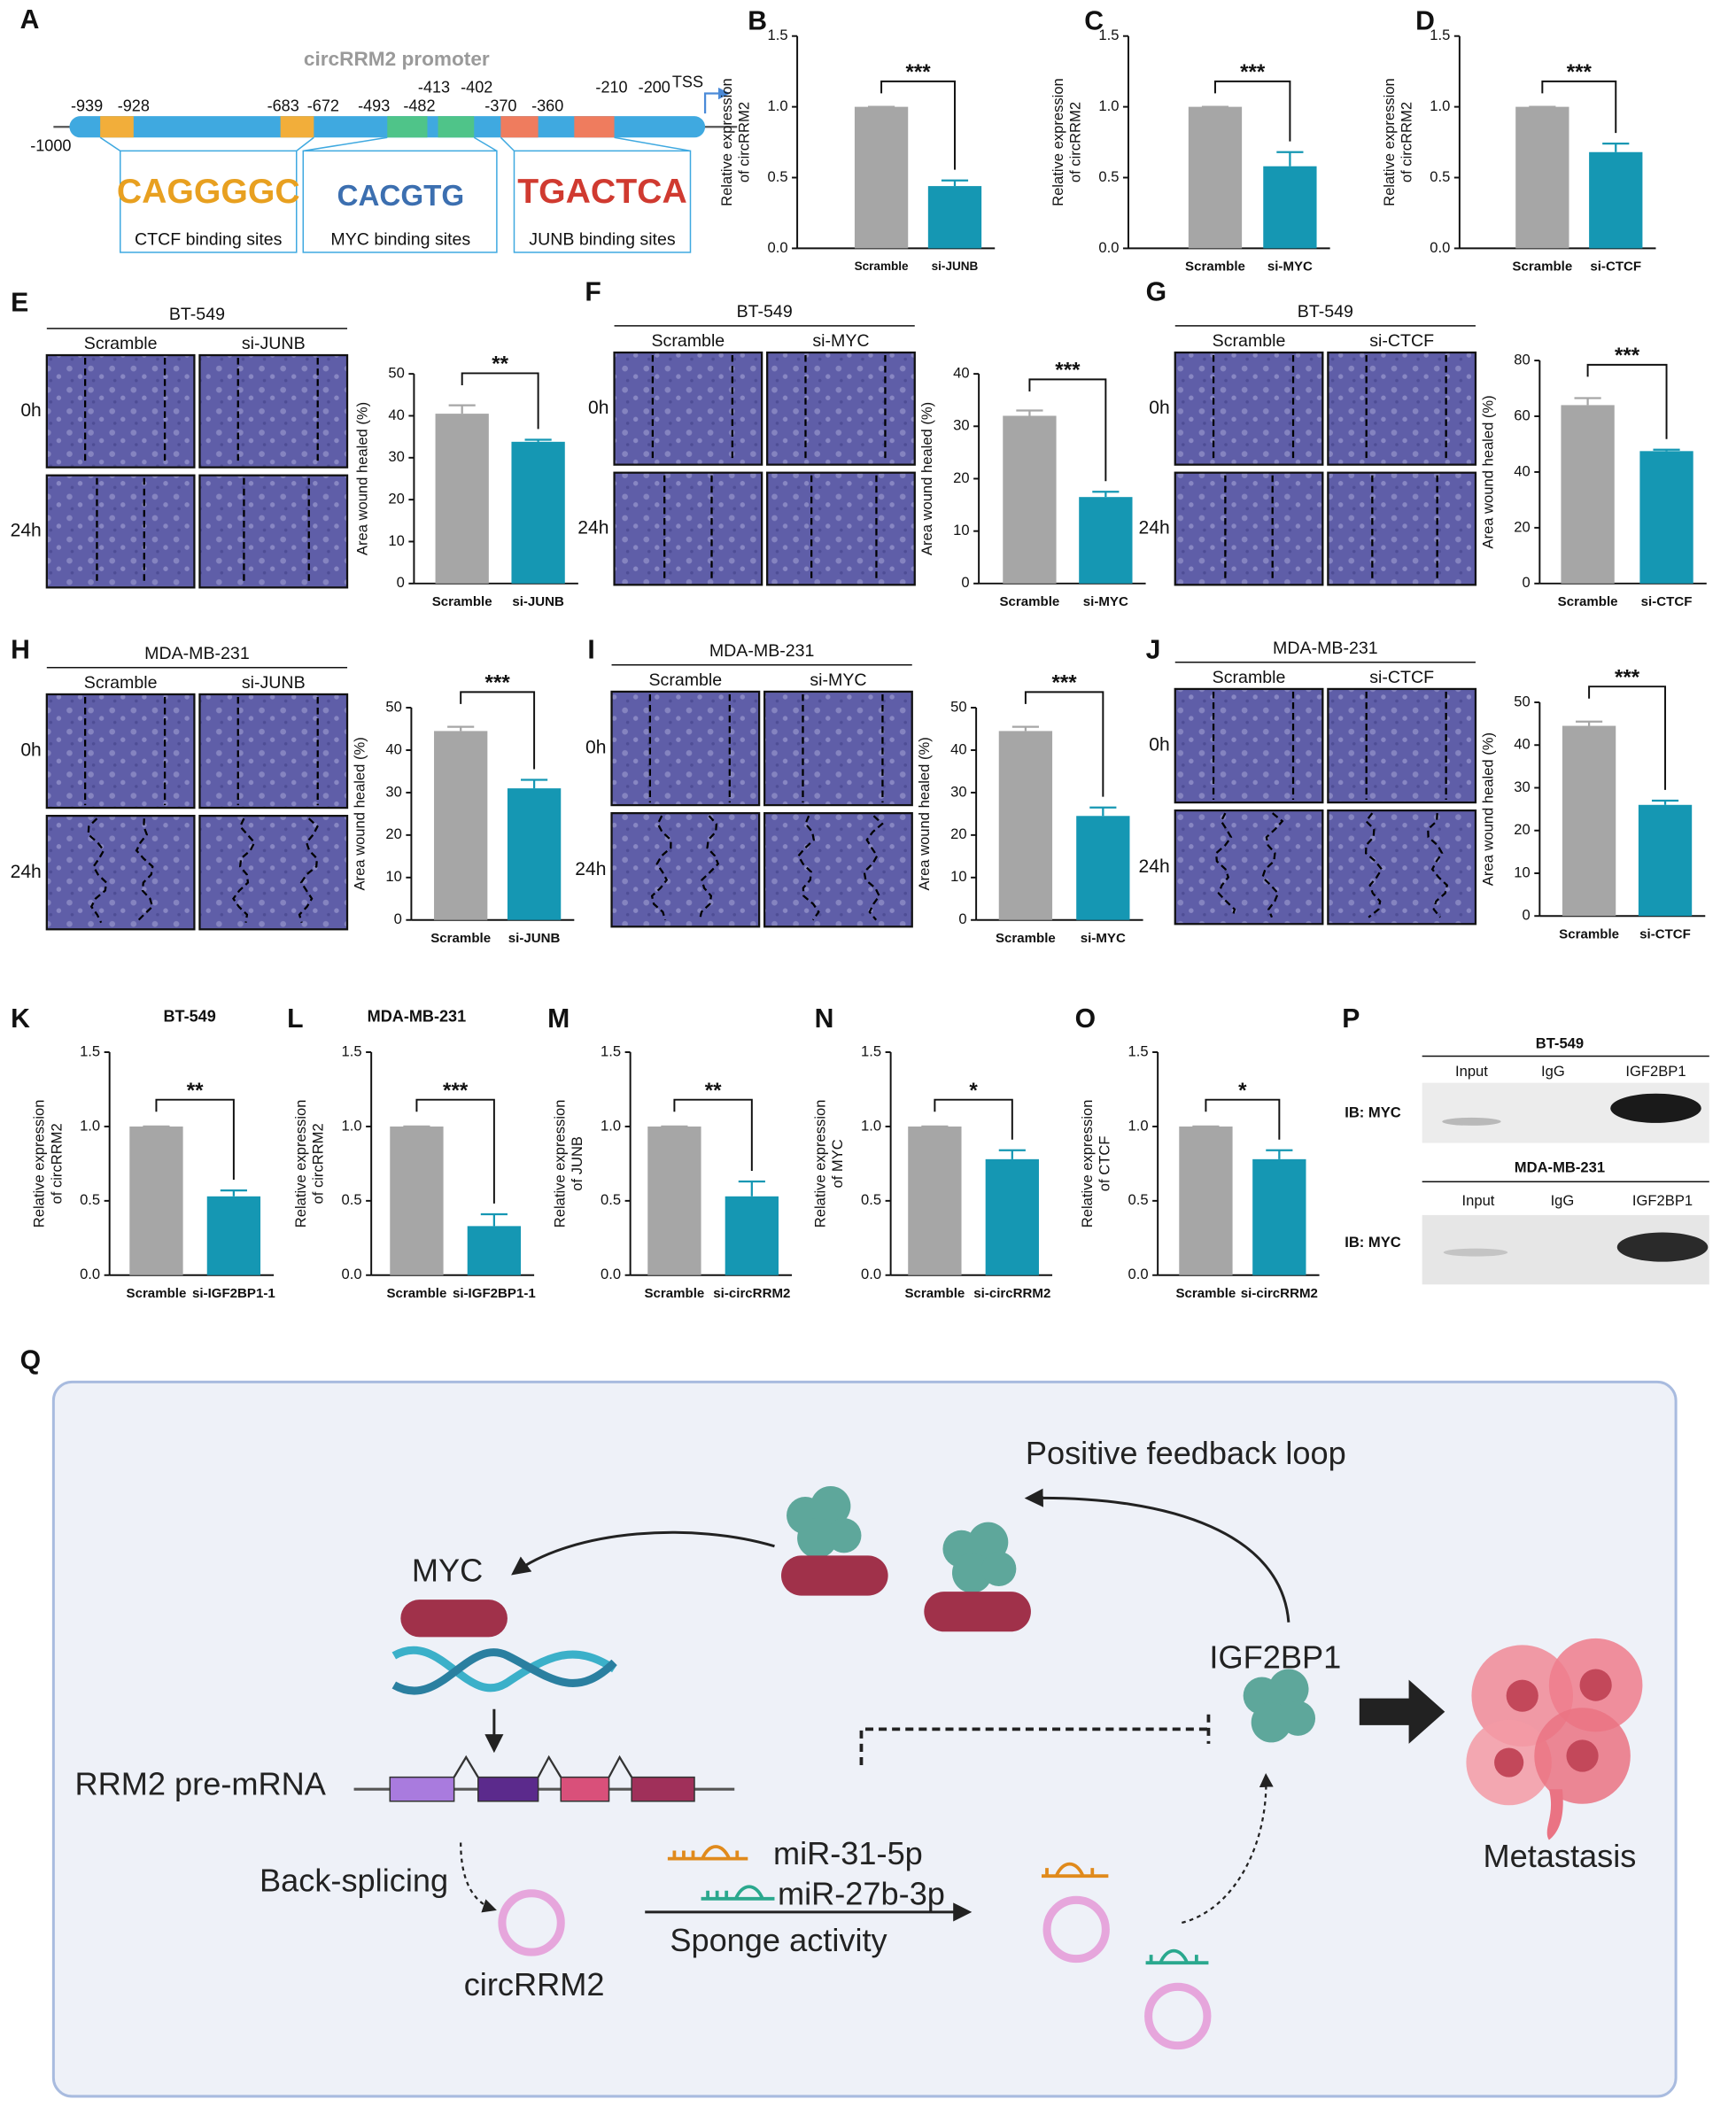 The height and width of the screenshot is (2107, 1736). What do you see at coordinates (687, 81) in the screenshot?
I see `tss-label: TSS` at bounding box center [687, 81].